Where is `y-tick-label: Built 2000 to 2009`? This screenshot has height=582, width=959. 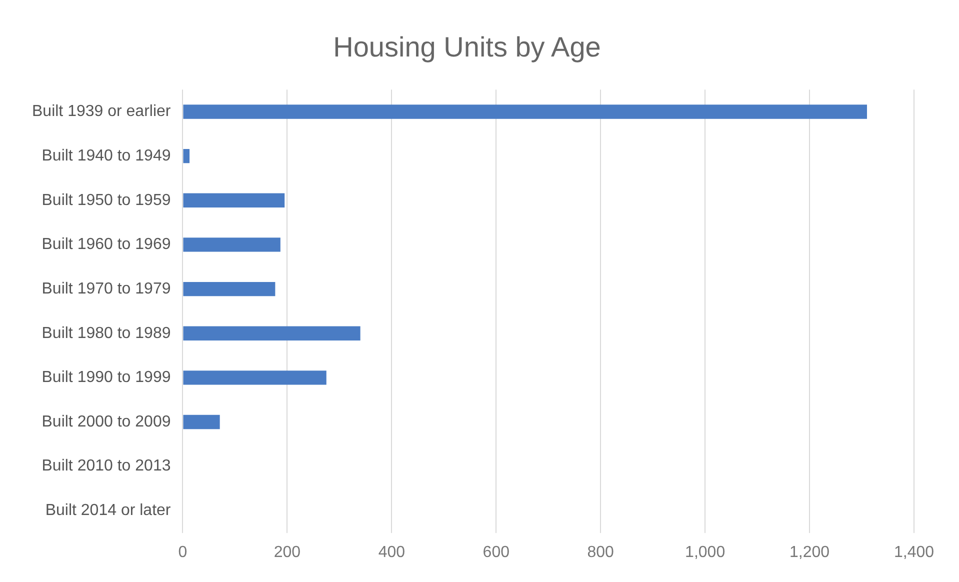
y-tick-label: Built 2000 to 2009 is located at coordinates (106, 421).